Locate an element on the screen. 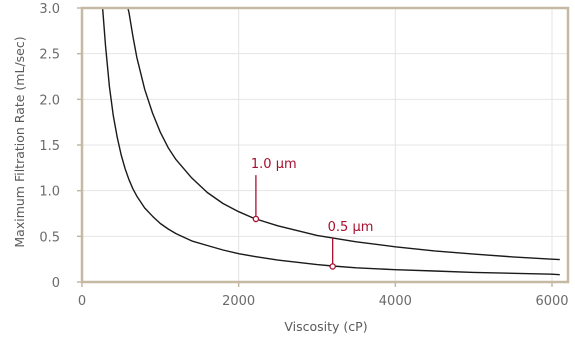  y-tick-label-1: 0.5 is located at coordinates (49, 237).